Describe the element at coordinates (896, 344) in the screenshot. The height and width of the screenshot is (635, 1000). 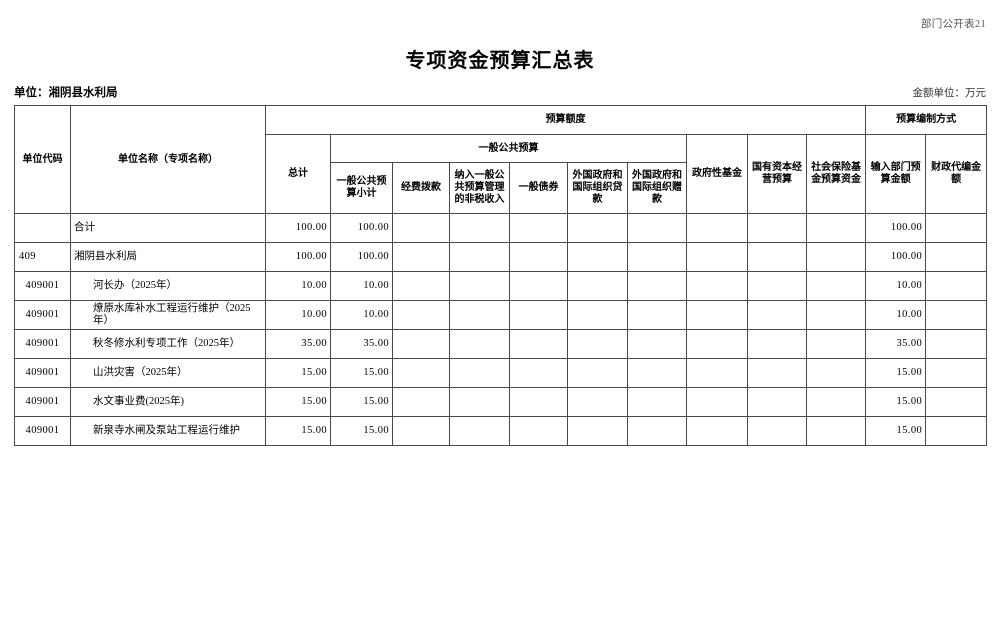
I see `cell-input-dept-budget-amount: 35.00` at that location.